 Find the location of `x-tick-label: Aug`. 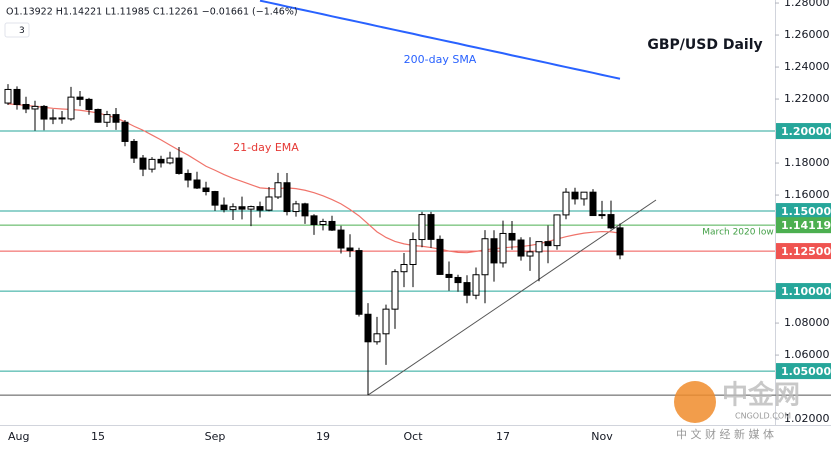

x-tick-label: Aug is located at coordinates (18, 436).